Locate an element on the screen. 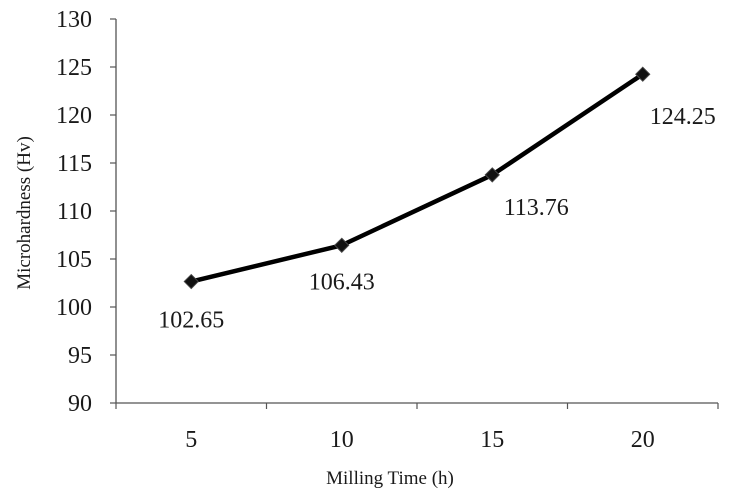 This screenshot has width=730, height=490. x-tick-label: 5 is located at coordinates (191, 440).